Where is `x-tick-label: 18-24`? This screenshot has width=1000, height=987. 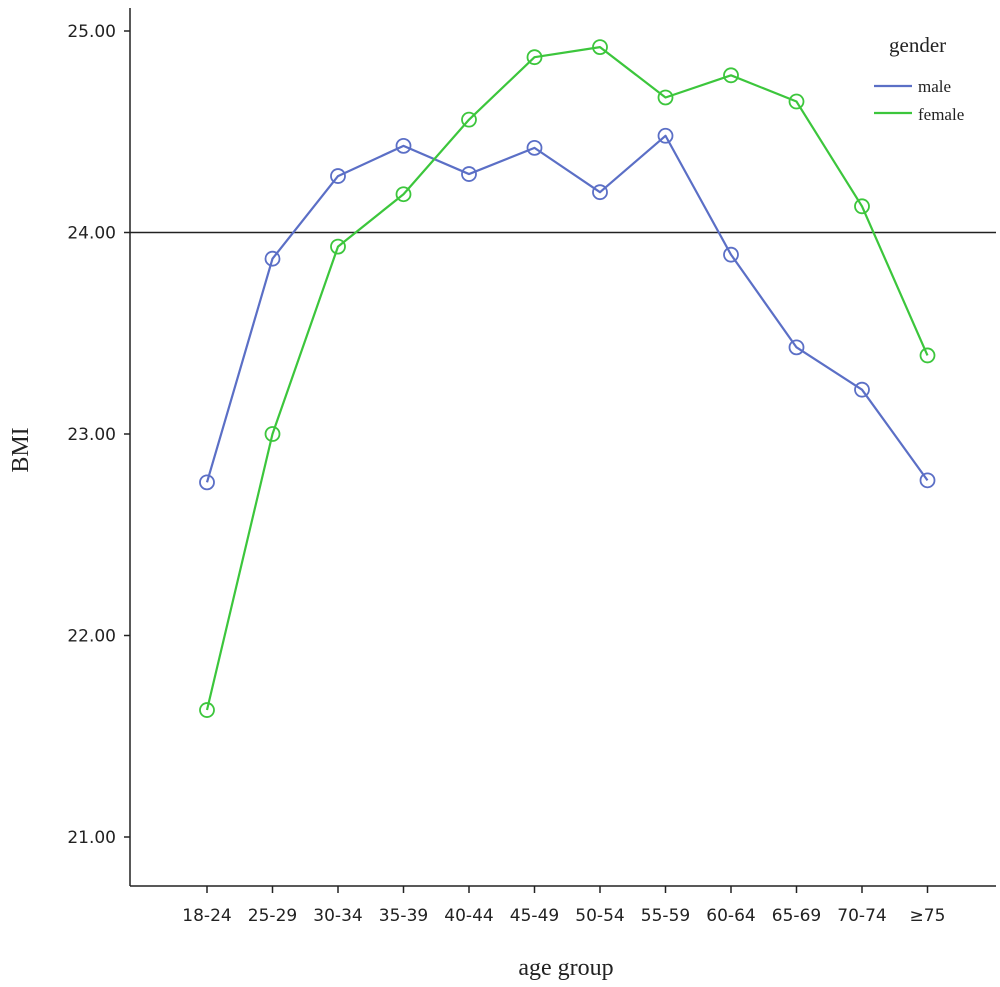 x-tick-label: 18-24 is located at coordinates (206, 916).